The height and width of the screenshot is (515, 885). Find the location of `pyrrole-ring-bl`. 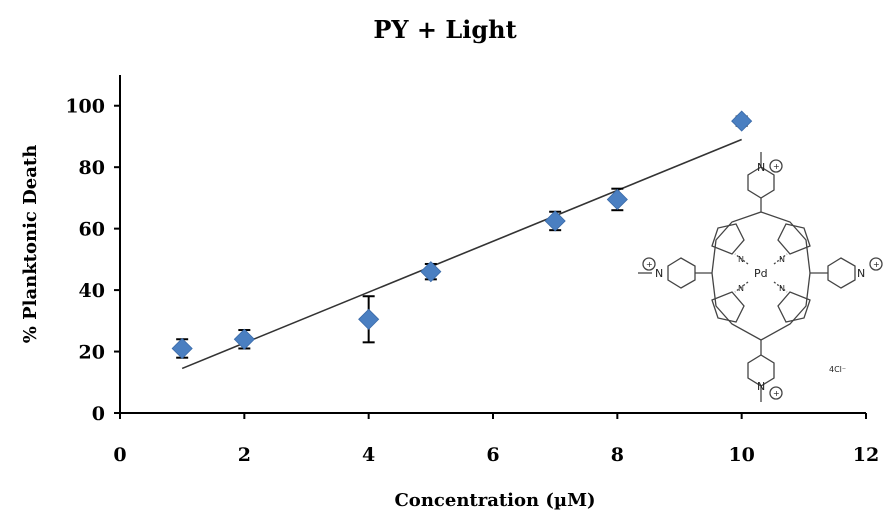

pyrrole-ring-bl is located at coordinates (728, 307).